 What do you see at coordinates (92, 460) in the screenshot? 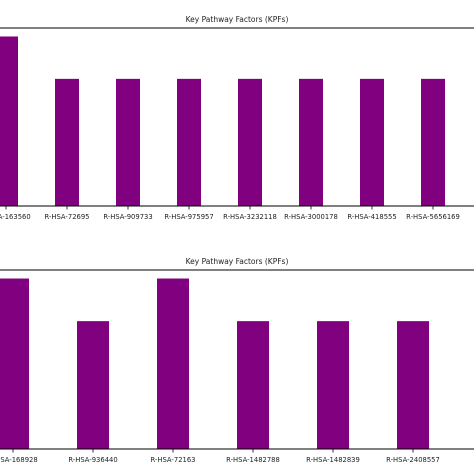
I see `x-tick-label: R-HSA-936440` at bounding box center [92, 460].